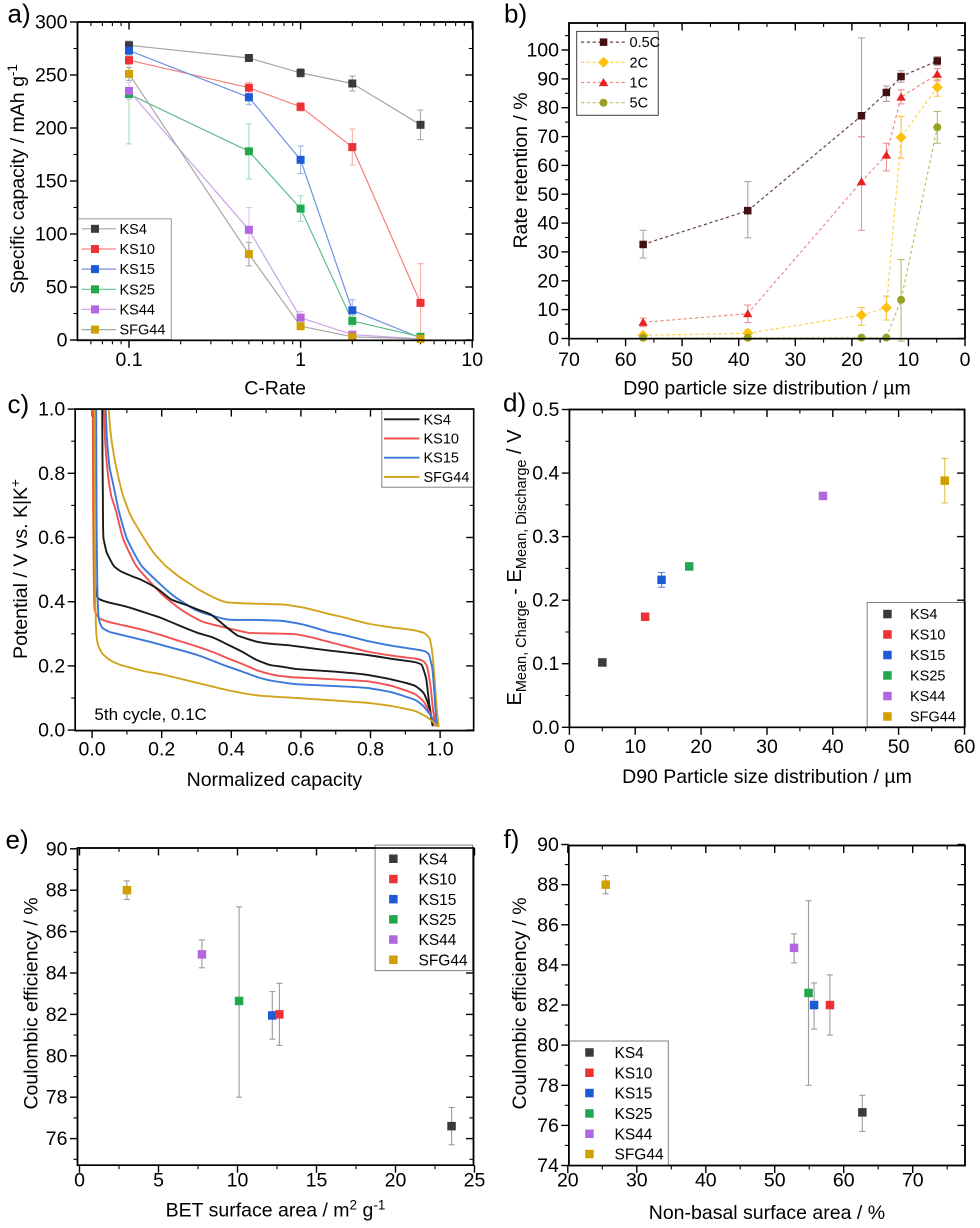 This screenshot has width=980, height=1228. What do you see at coordinates (521, 170) in the screenshot?
I see `svg-text: Rate retention / %` at bounding box center [521, 170].